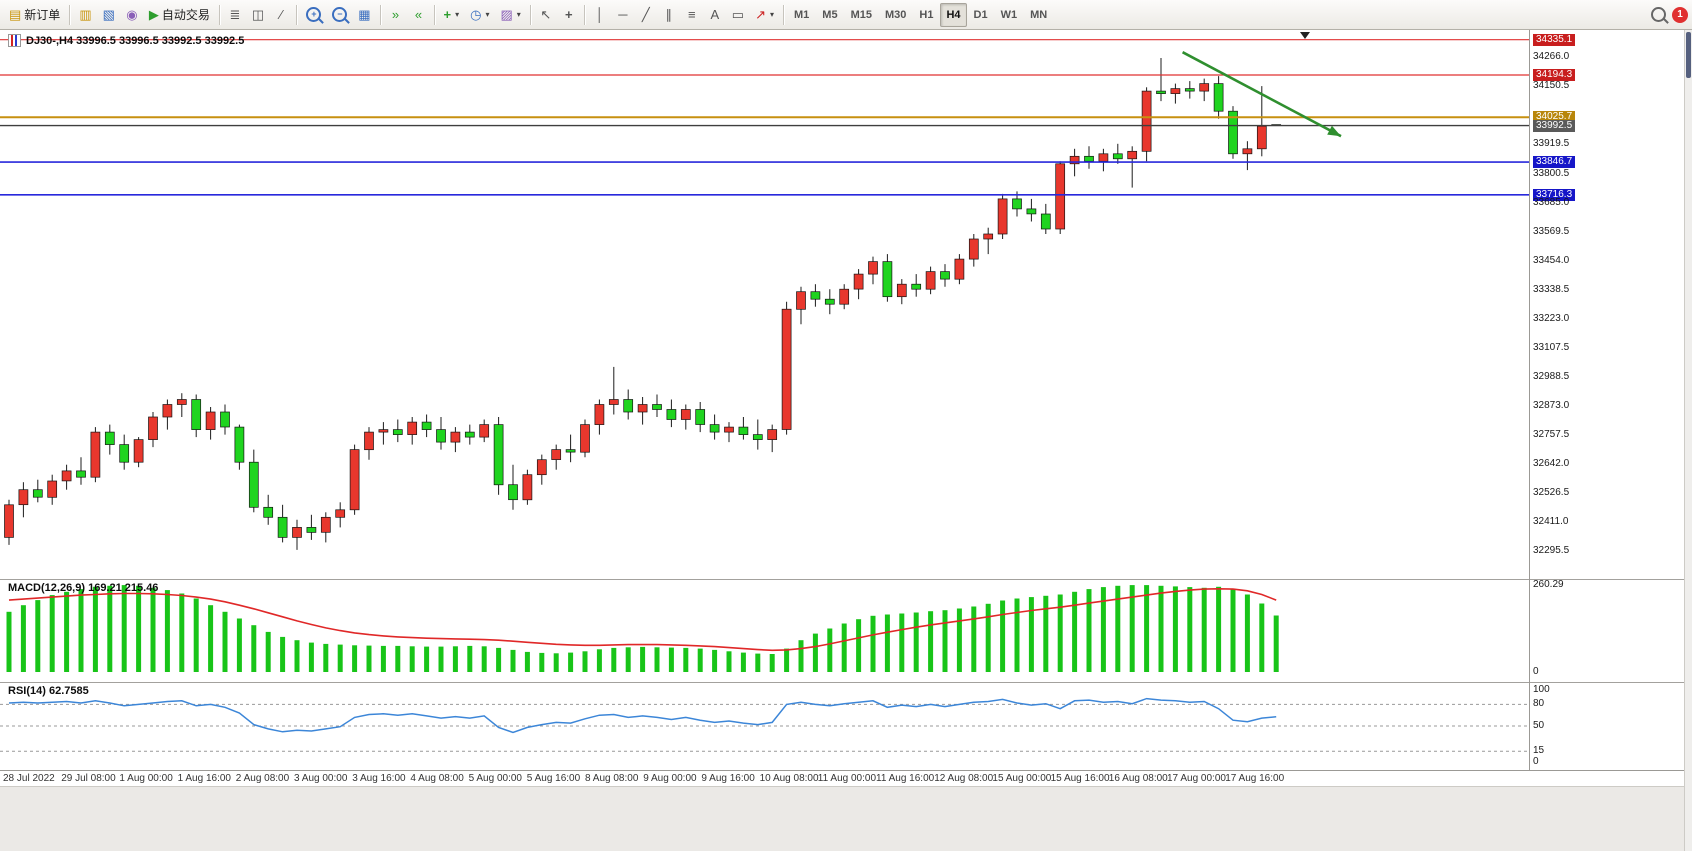  What do you see at coordinates (452, 15) in the screenshot?
I see `indicators-button: + ▾` at bounding box center [452, 15].